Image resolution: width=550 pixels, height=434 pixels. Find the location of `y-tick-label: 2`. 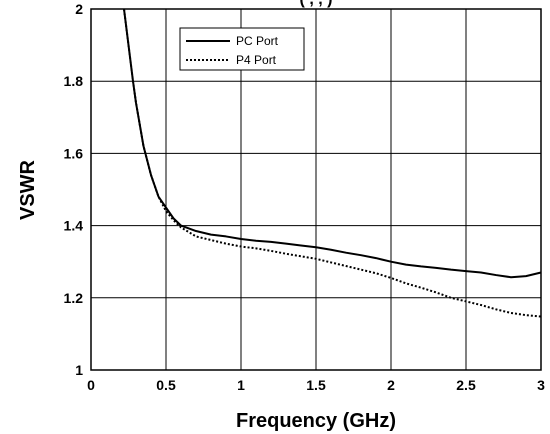

y-tick-label: 2 is located at coordinates (79, 9).